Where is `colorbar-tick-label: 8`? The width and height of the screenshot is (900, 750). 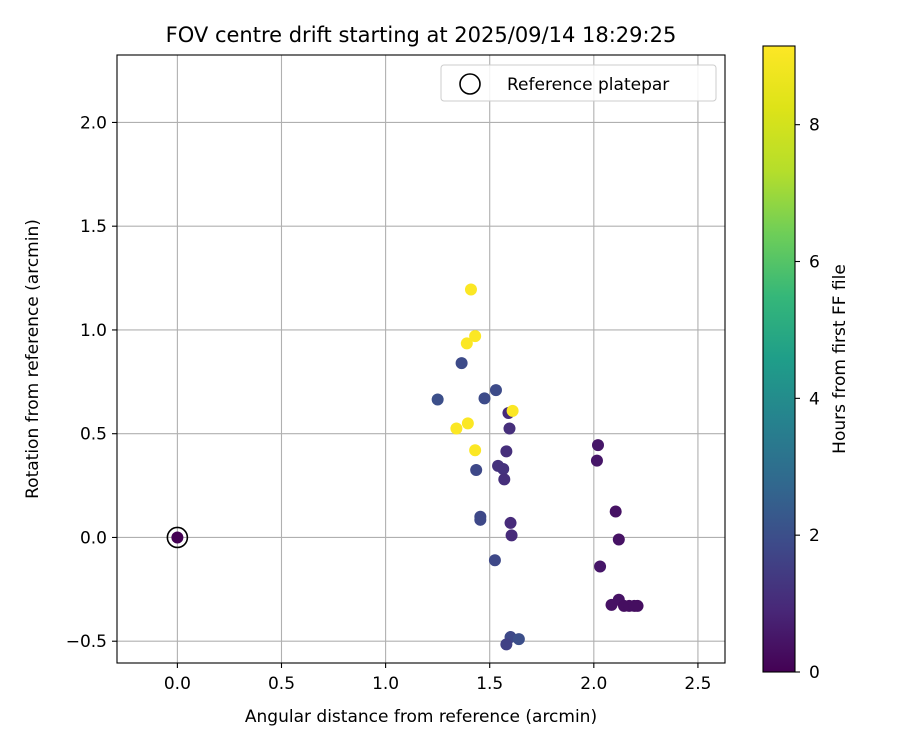 colorbar-tick-label: 8 is located at coordinates (814, 126).